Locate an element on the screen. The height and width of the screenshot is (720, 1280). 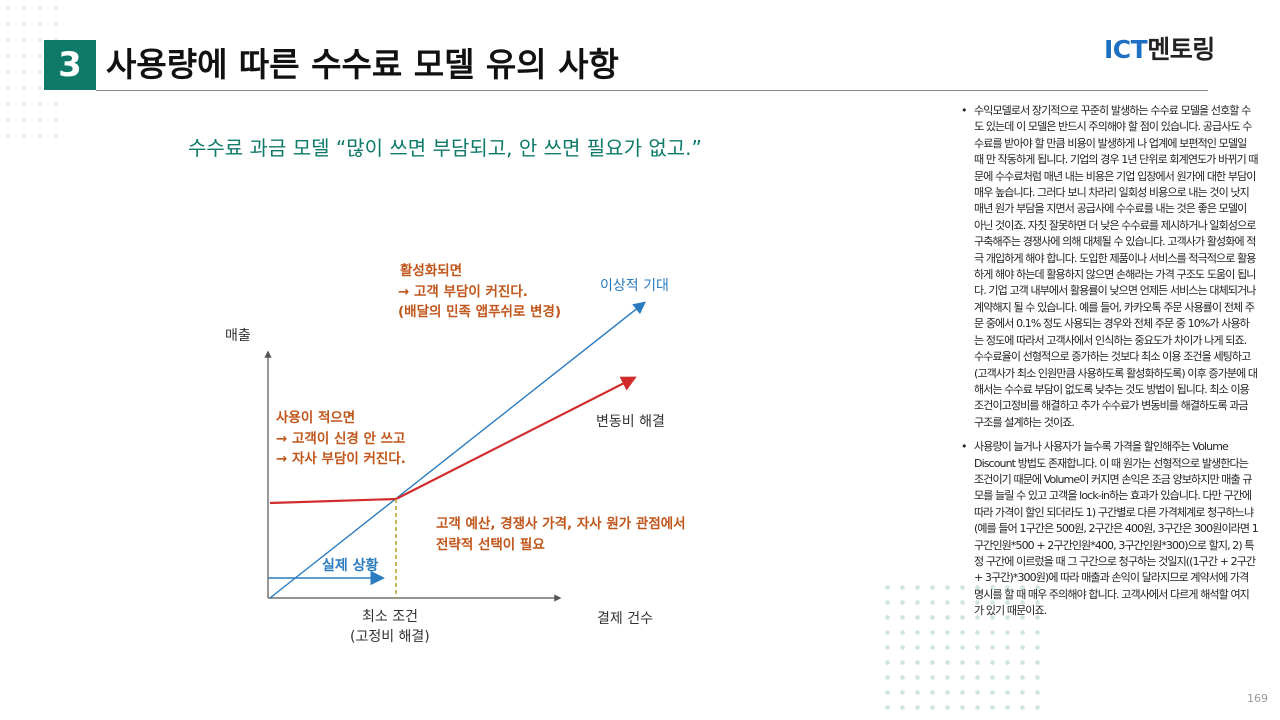
low-usage-callout-line-1: 사용이 적으면 is located at coordinates (315, 417).